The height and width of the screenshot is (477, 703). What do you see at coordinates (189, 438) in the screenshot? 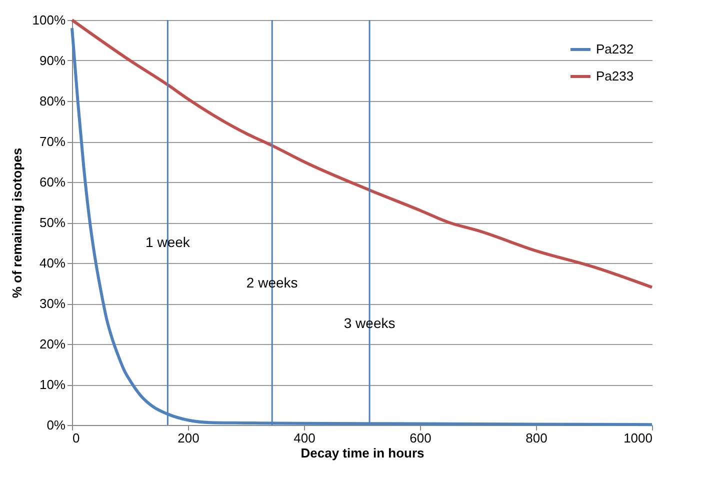
I see `x-tick-label: 200` at bounding box center [189, 438].